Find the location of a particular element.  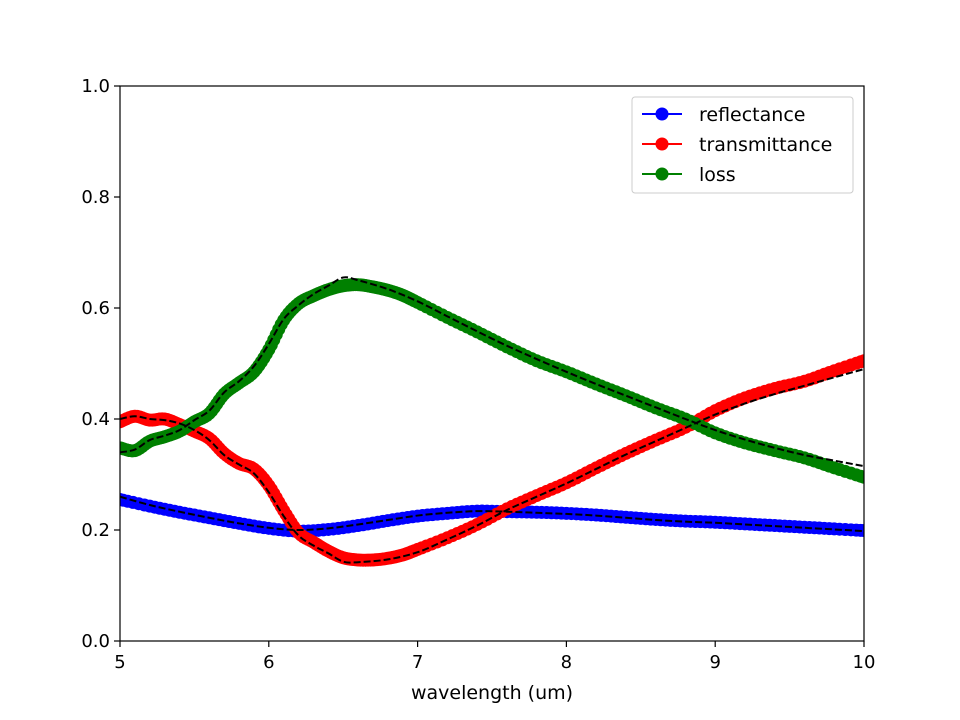

y-tick-label: 0.0 is located at coordinates (95, 641).